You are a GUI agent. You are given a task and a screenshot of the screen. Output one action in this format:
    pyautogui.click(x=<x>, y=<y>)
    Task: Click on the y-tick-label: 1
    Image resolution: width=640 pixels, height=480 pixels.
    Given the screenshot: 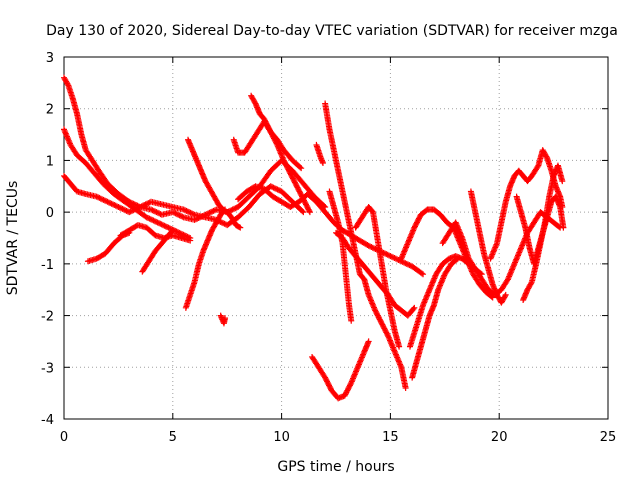 What is the action you would take?
    pyautogui.click(x=50, y=161)
    